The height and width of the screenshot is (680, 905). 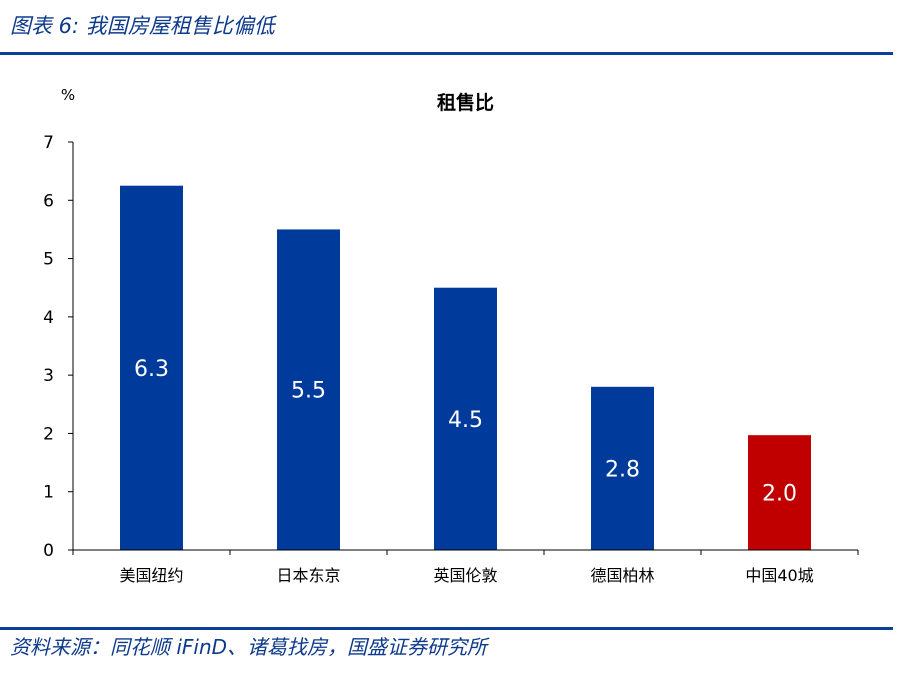 I want to click on bar-data-label: 2.8, so click(x=622, y=469).